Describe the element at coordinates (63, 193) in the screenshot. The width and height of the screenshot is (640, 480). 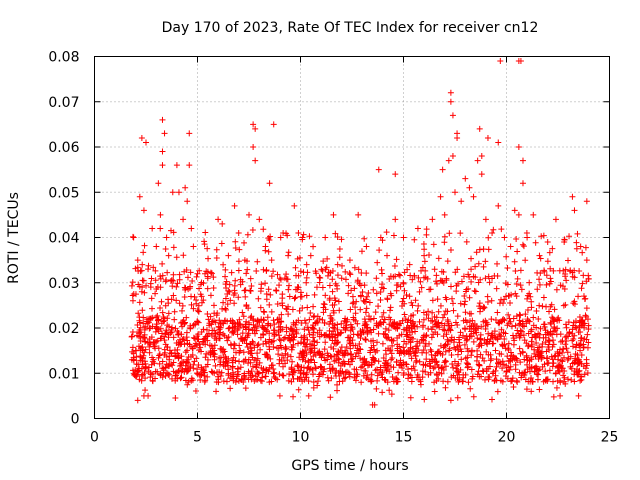
I see `y-tick-label: 0.05` at that location.